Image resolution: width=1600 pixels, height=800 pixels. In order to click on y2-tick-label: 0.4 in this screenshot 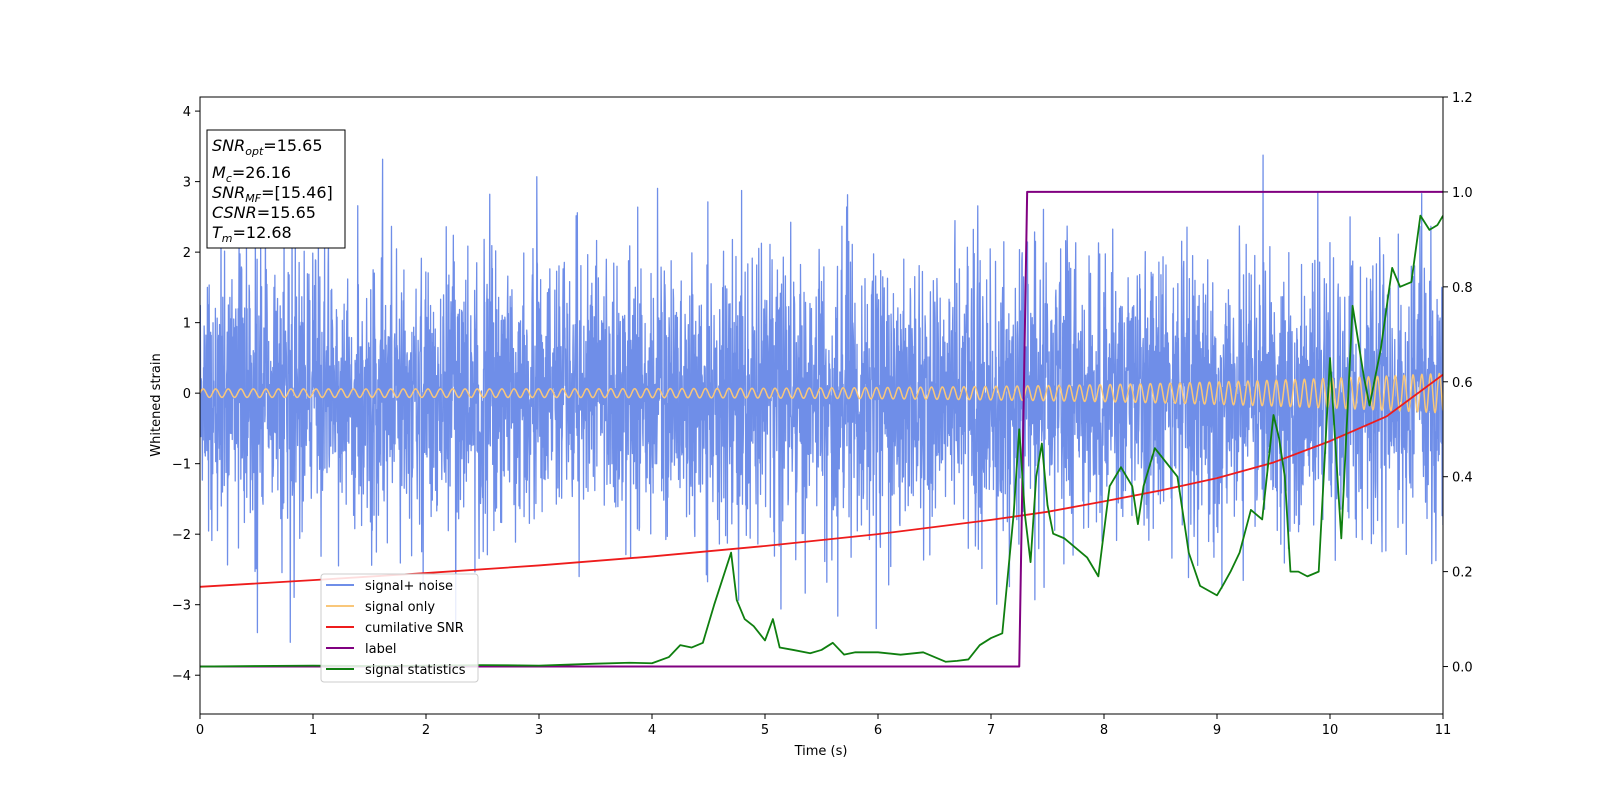, I will do `click(1462, 478)`.